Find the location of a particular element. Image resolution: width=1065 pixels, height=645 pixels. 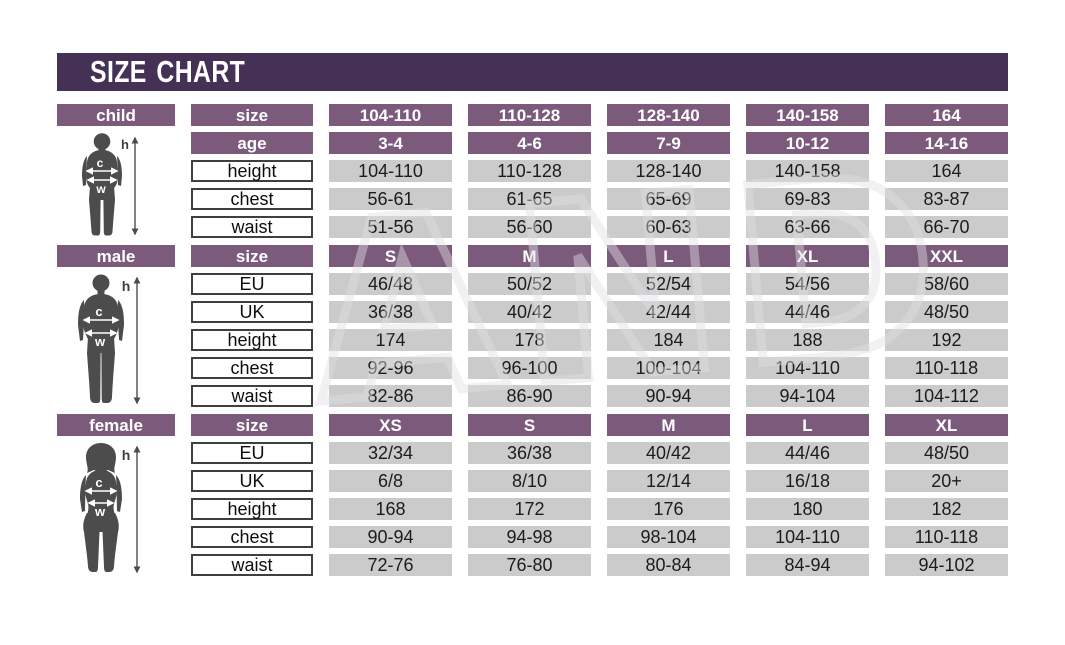

data-cell: 8/10 is located at coordinates (529, 481).